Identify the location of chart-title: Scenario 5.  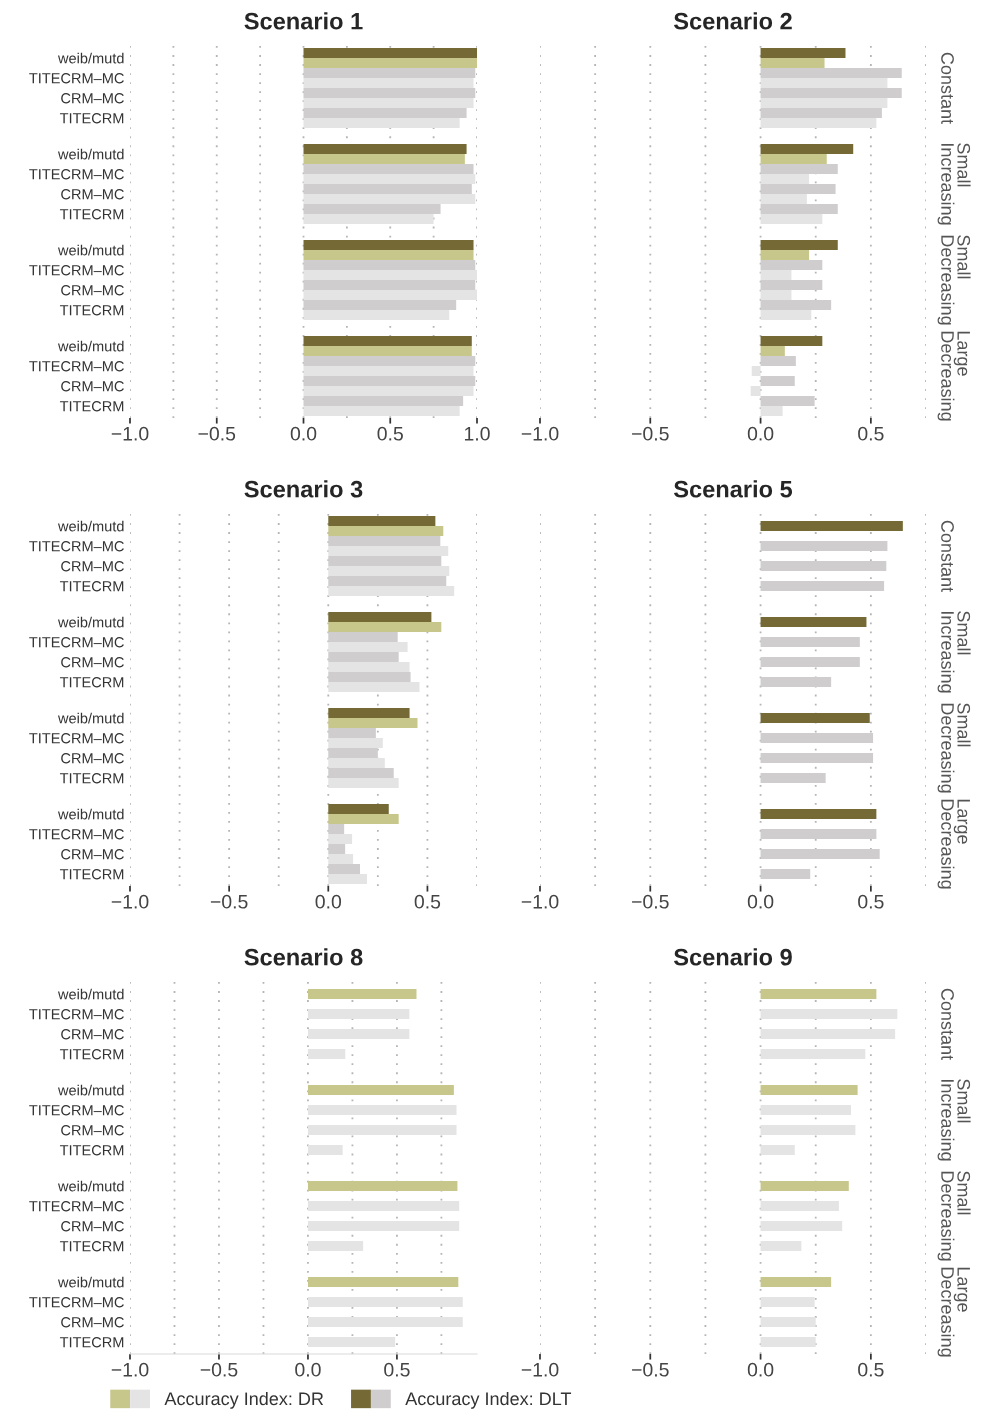
(733, 489).